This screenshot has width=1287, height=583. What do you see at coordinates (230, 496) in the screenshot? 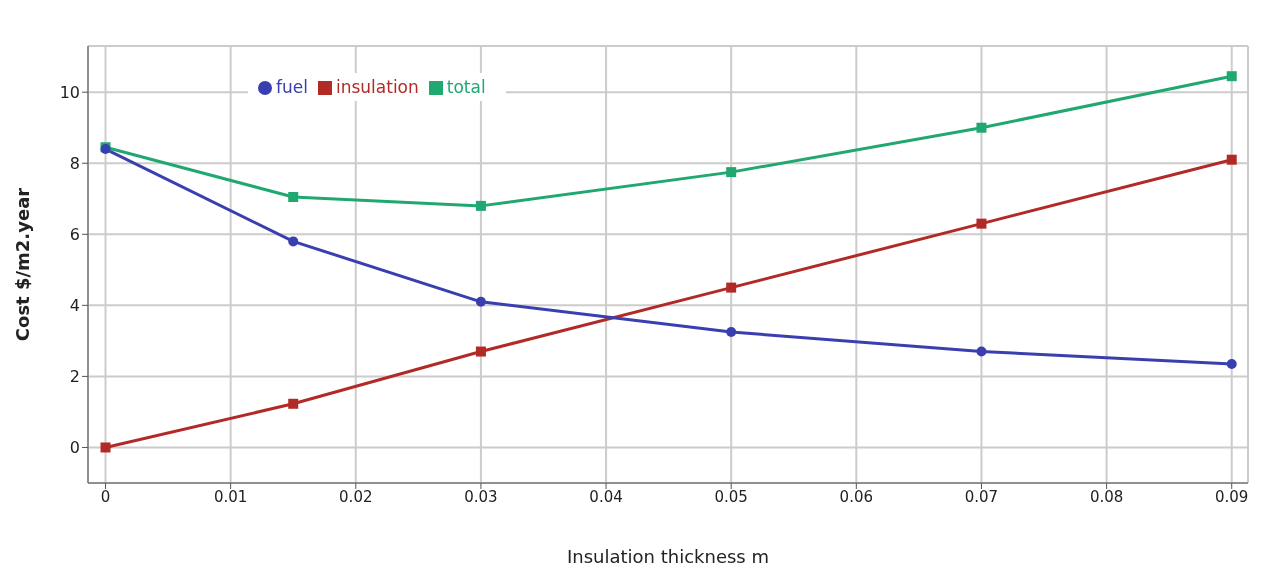
I see `x-tick-label: 0.01` at bounding box center [230, 496].